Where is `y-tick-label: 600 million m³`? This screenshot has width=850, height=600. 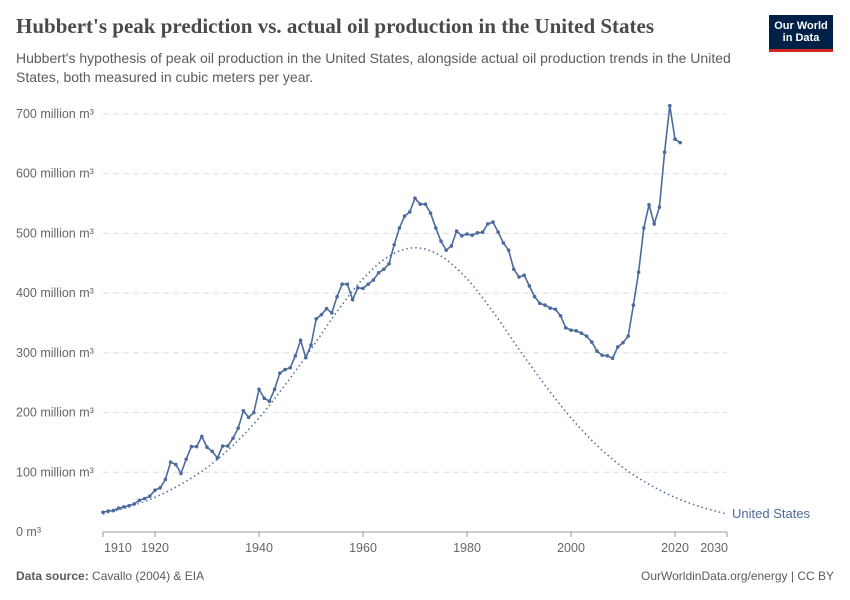 y-tick-label: 600 million m³ is located at coordinates (55, 174).